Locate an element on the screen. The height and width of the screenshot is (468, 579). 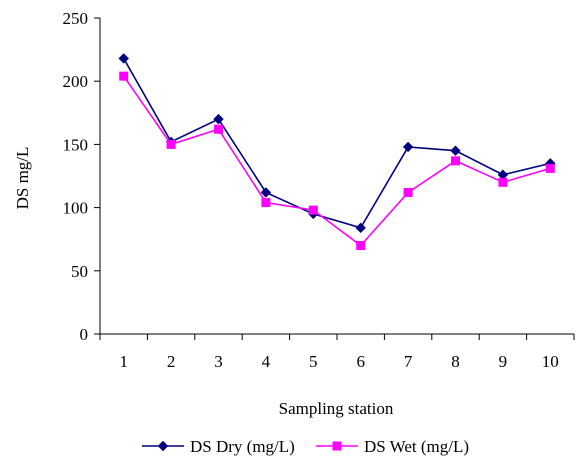
x-tick-label: 5 is located at coordinates (313, 361).